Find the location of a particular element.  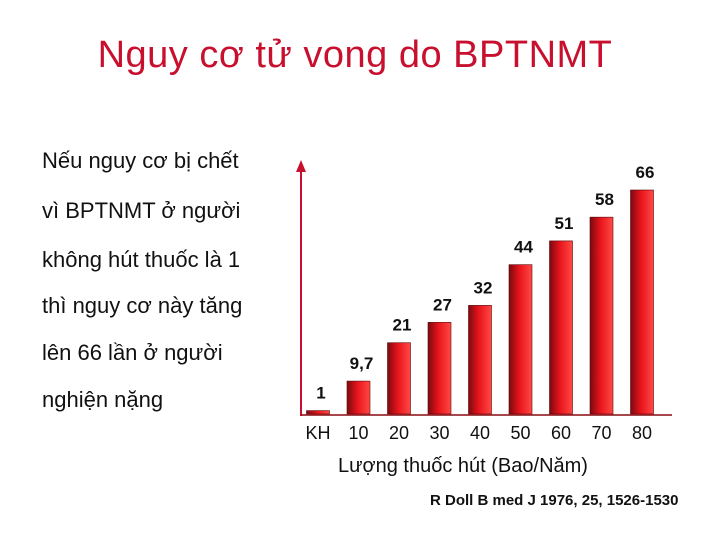

description-line-1: Nếu nguy cơ bị chết is located at coordinates (140, 160).